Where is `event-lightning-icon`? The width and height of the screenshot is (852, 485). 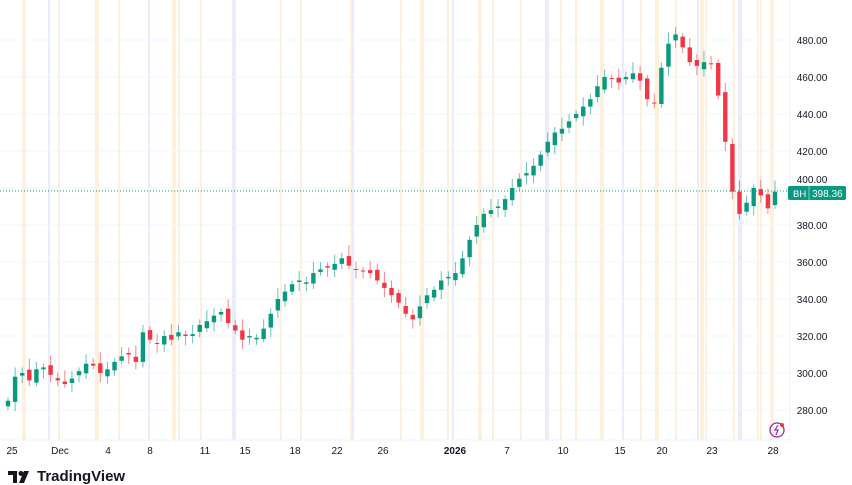 event-lightning-icon is located at coordinates (777, 430).